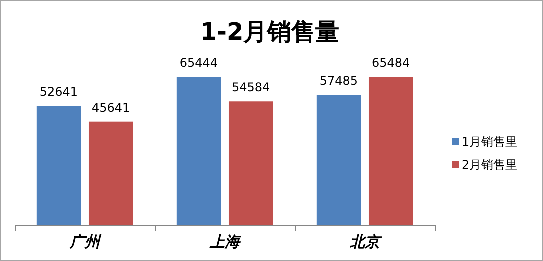  I want to click on x-tick-label: 上海, so click(225, 242).